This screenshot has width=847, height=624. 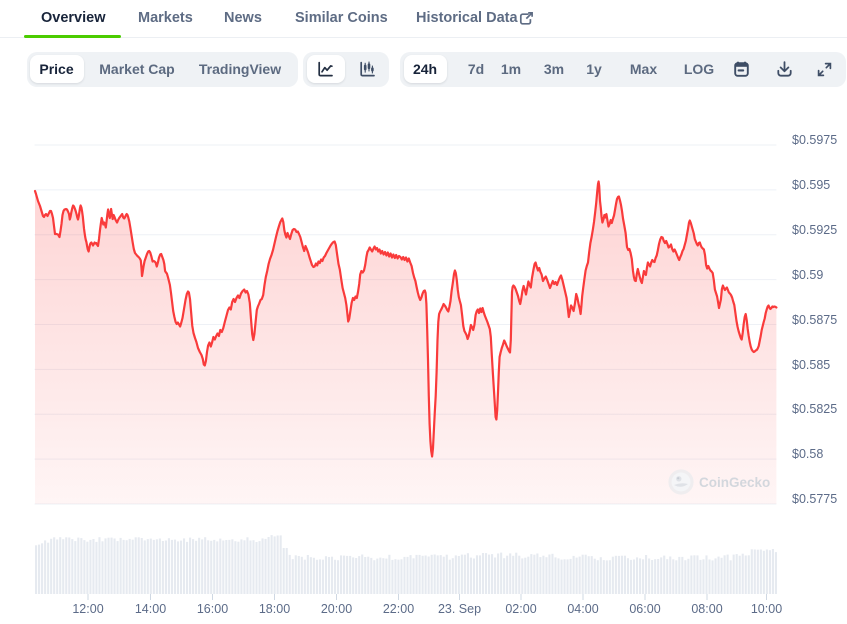 I want to click on svg-text: CoinGecko, so click(x=734, y=482).